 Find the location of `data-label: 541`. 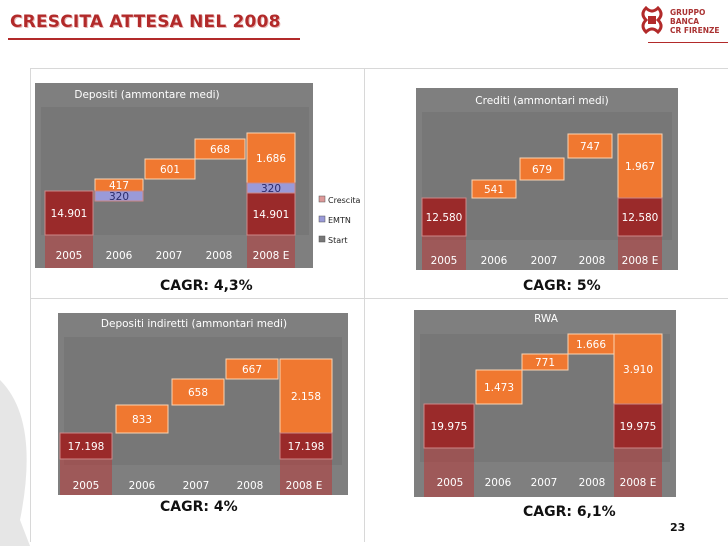

data-label: 541 is located at coordinates (494, 190).